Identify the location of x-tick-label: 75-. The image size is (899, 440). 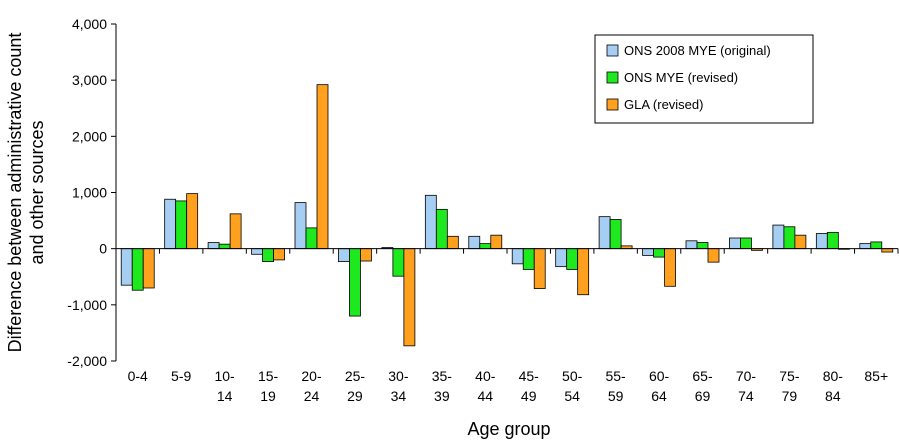
(789, 376).